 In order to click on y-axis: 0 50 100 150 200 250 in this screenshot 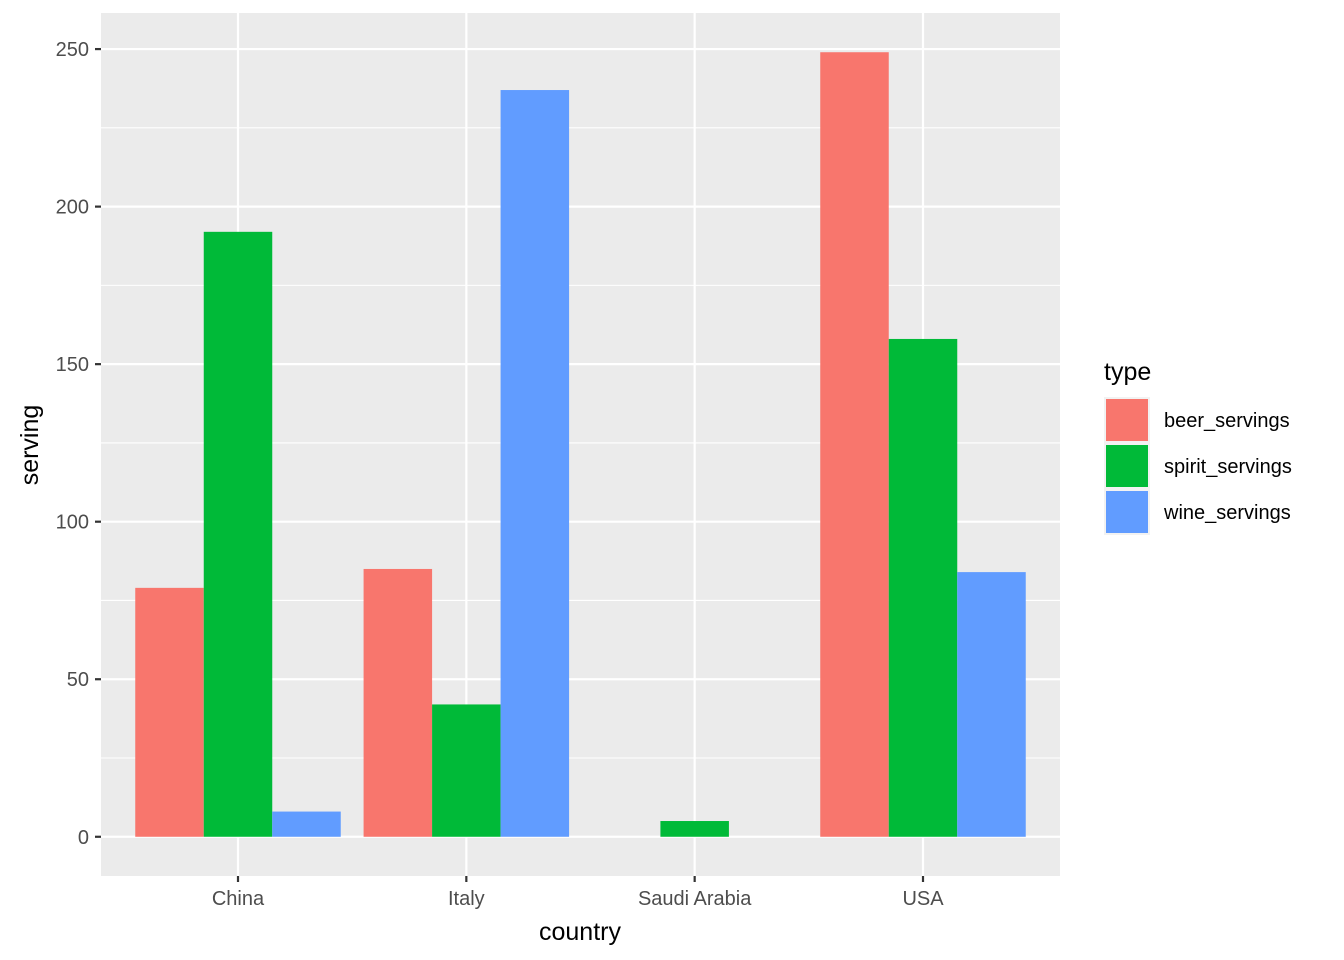, I will do `click(78, 444)`.